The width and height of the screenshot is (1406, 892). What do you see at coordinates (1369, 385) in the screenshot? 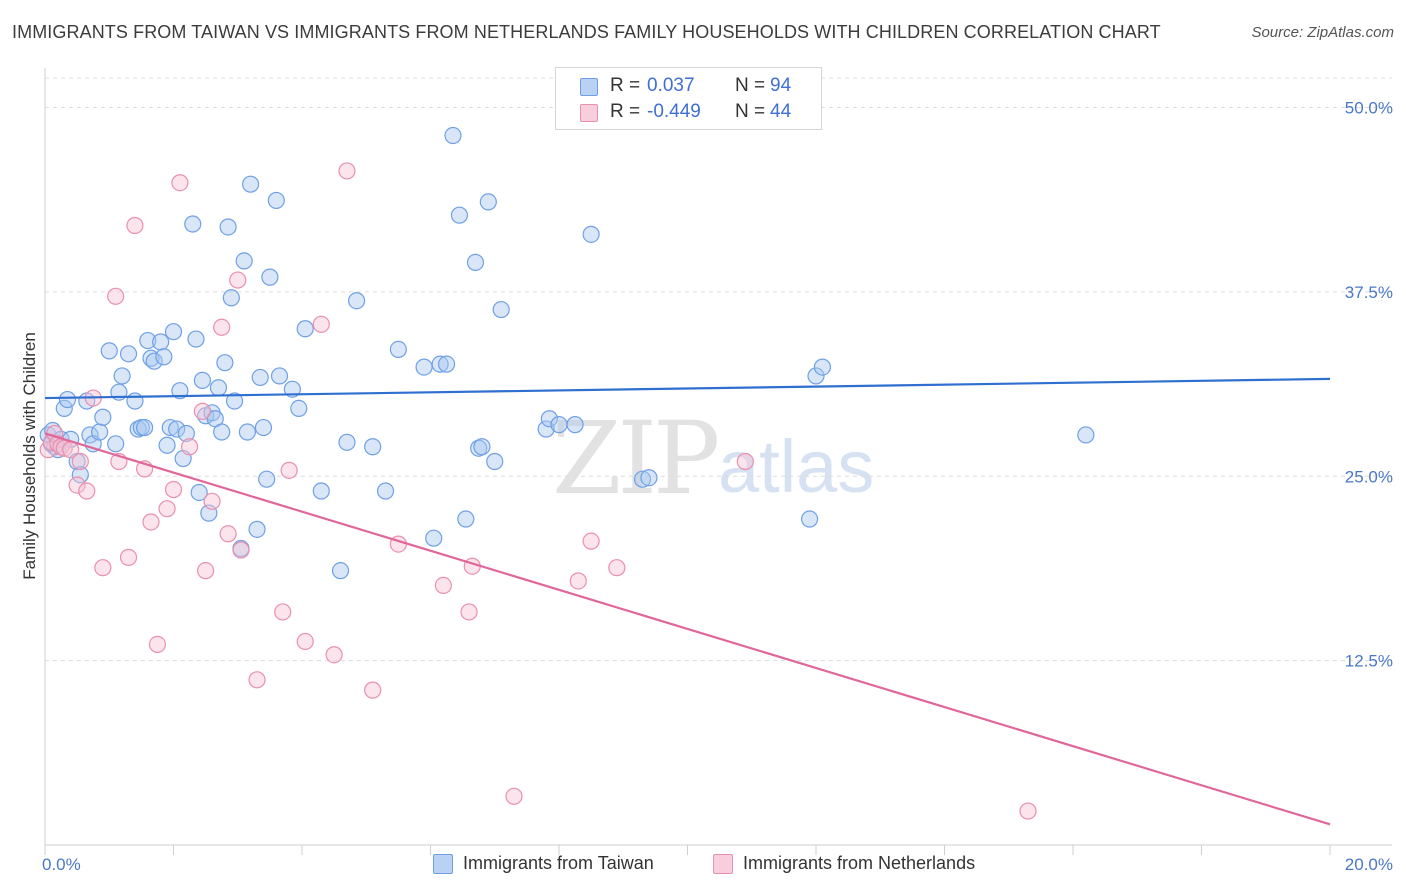
I see `y-tick-labels: 12.5% 25.0% 37.5% 50.0%` at bounding box center [1369, 385].